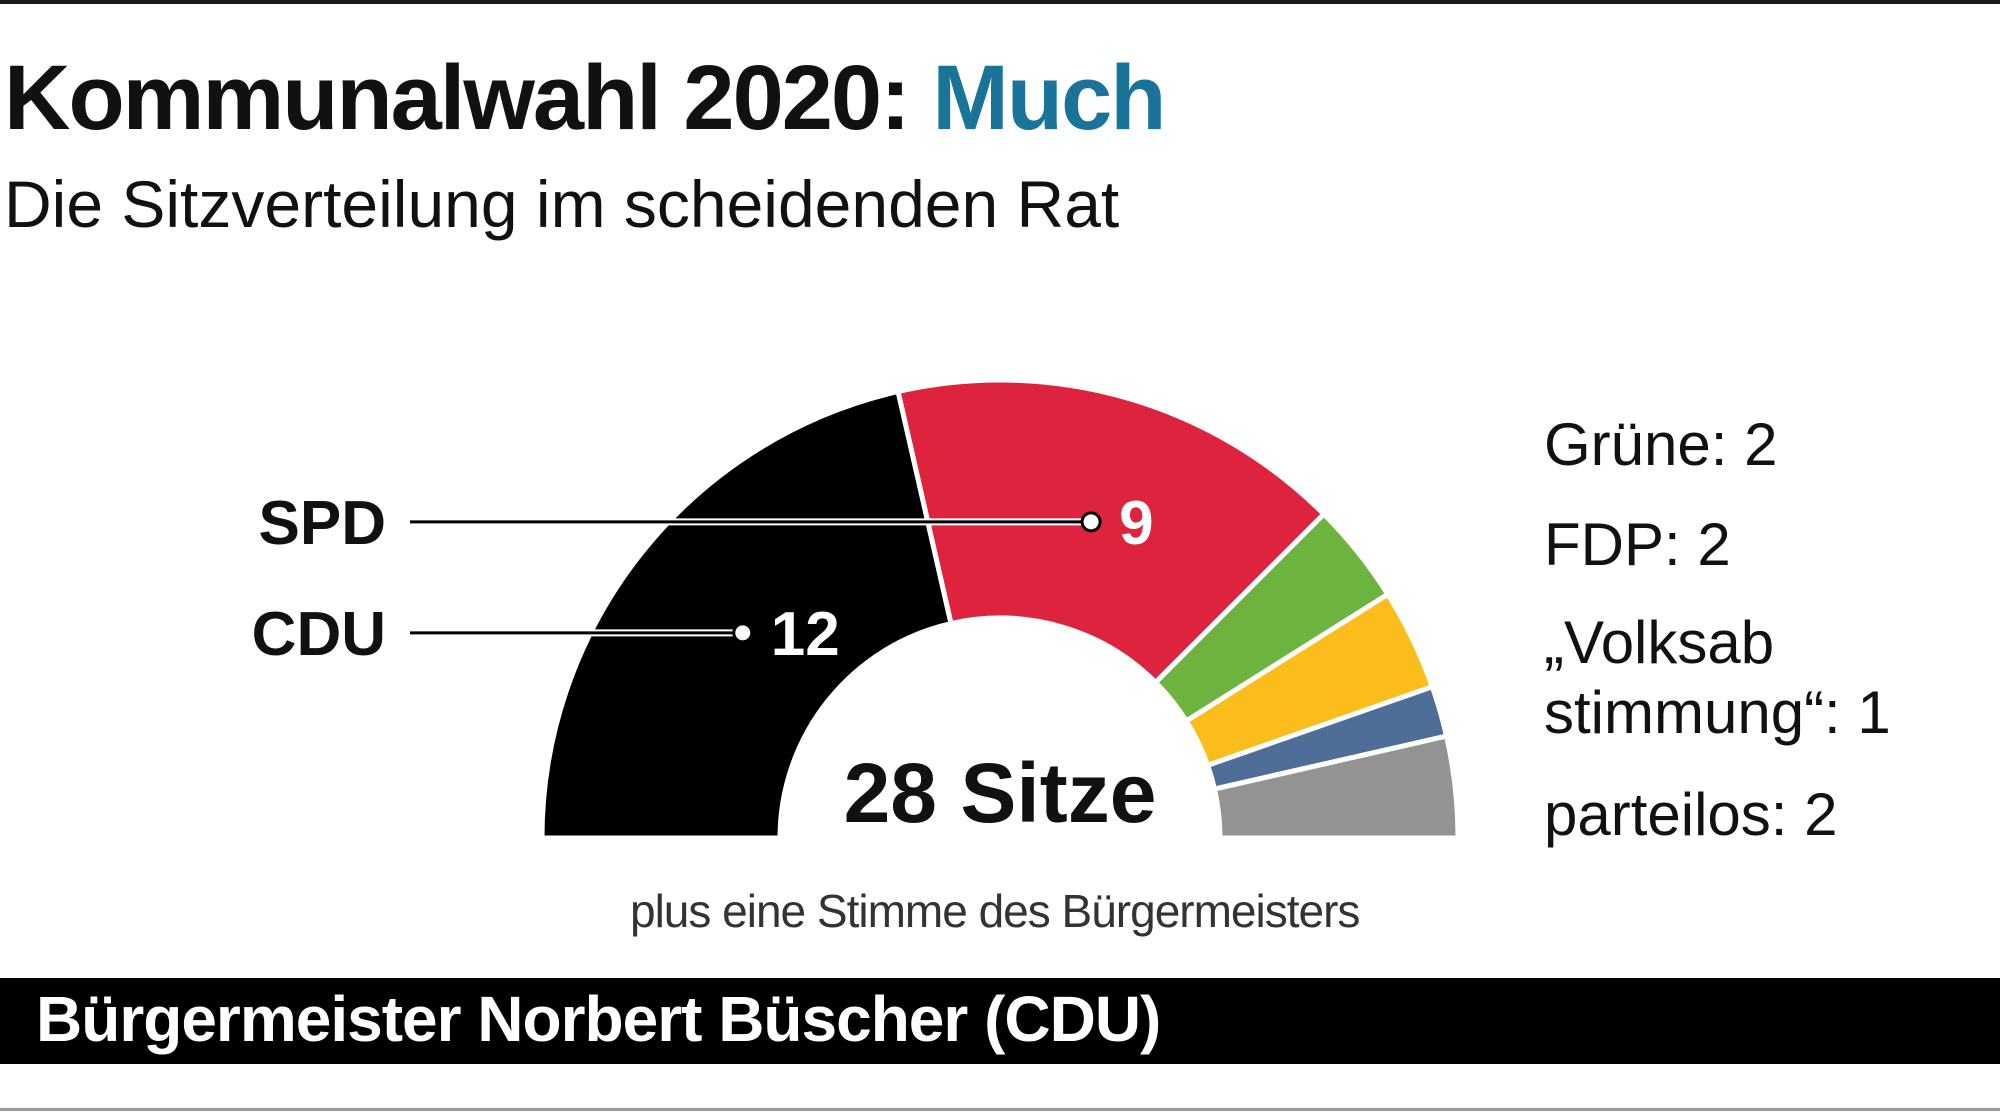 The width and height of the screenshot is (2000, 1114). What do you see at coordinates (743, 633) in the screenshot?
I see `connector-dot-cdu` at bounding box center [743, 633].